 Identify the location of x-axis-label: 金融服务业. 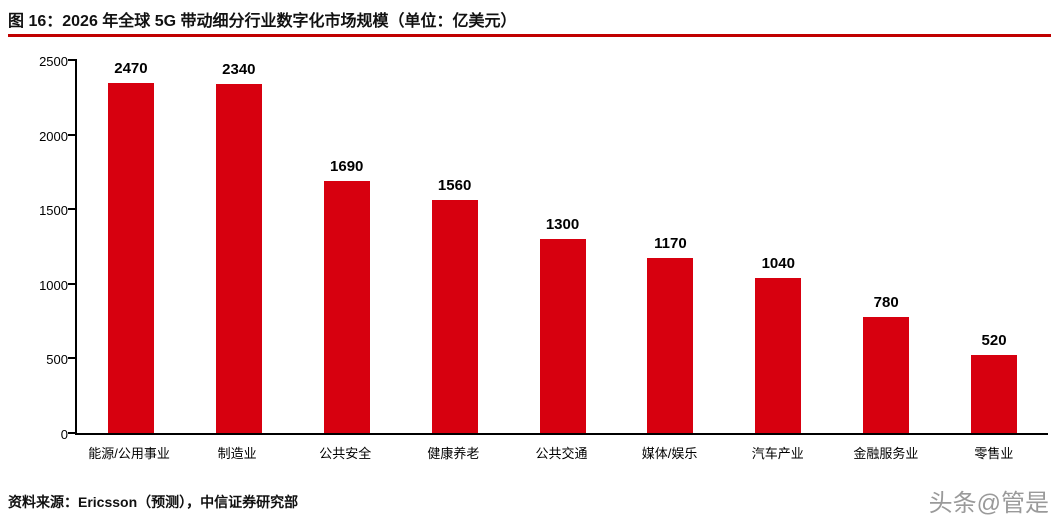
(886, 453).